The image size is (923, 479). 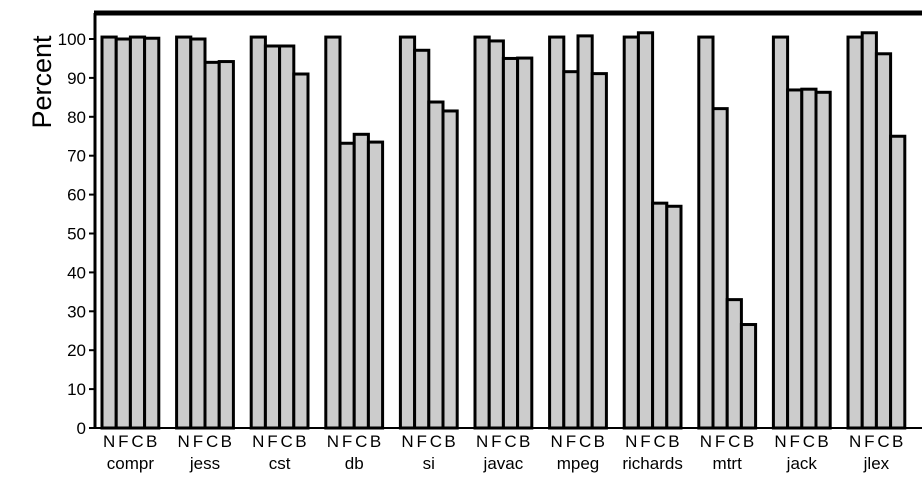 What do you see at coordinates (226, 245) in the screenshot?
I see `bar-jess-B` at bounding box center [226, 245].